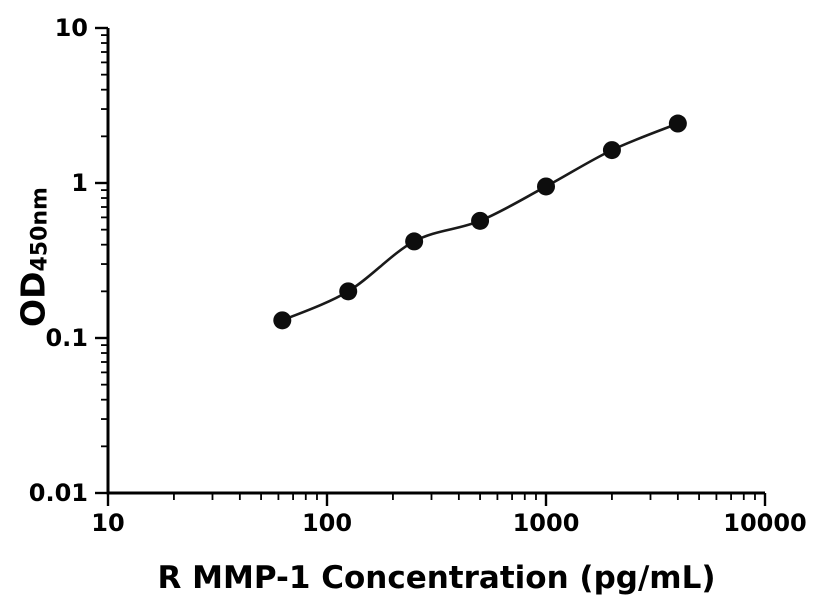  Describe the element at coordinates (79, 183) in the screenshot. I see `y-tick-label: 1` at that location.